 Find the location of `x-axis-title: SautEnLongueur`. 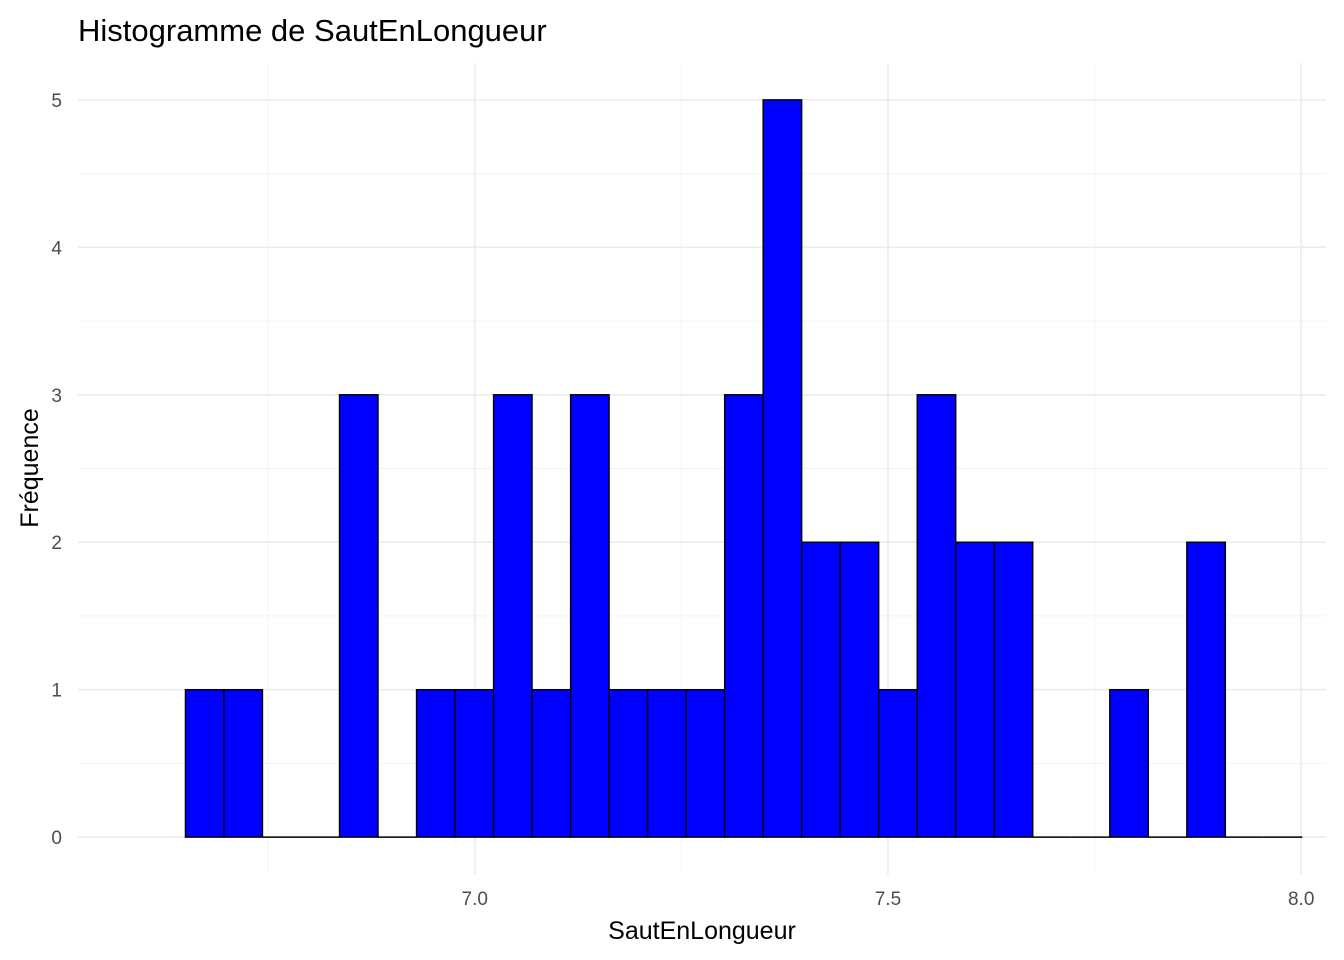

x-axis-title: SautEnLongueur is located at coordinates (702, 931).